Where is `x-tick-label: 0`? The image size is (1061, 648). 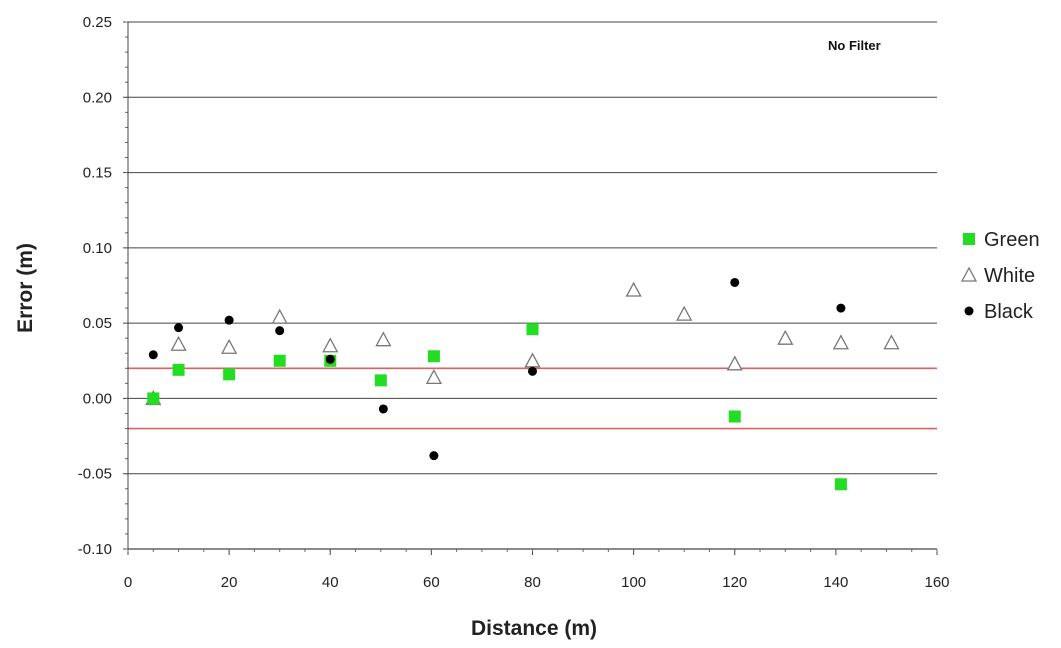
x-tick-label: 0 is located at coordinates (128, 582).